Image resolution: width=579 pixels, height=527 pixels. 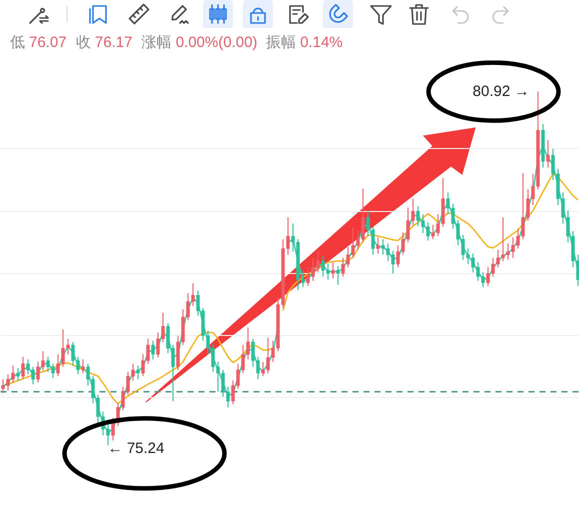 I want to click on annotation: 80.92 →, so click(x=501, y=91).